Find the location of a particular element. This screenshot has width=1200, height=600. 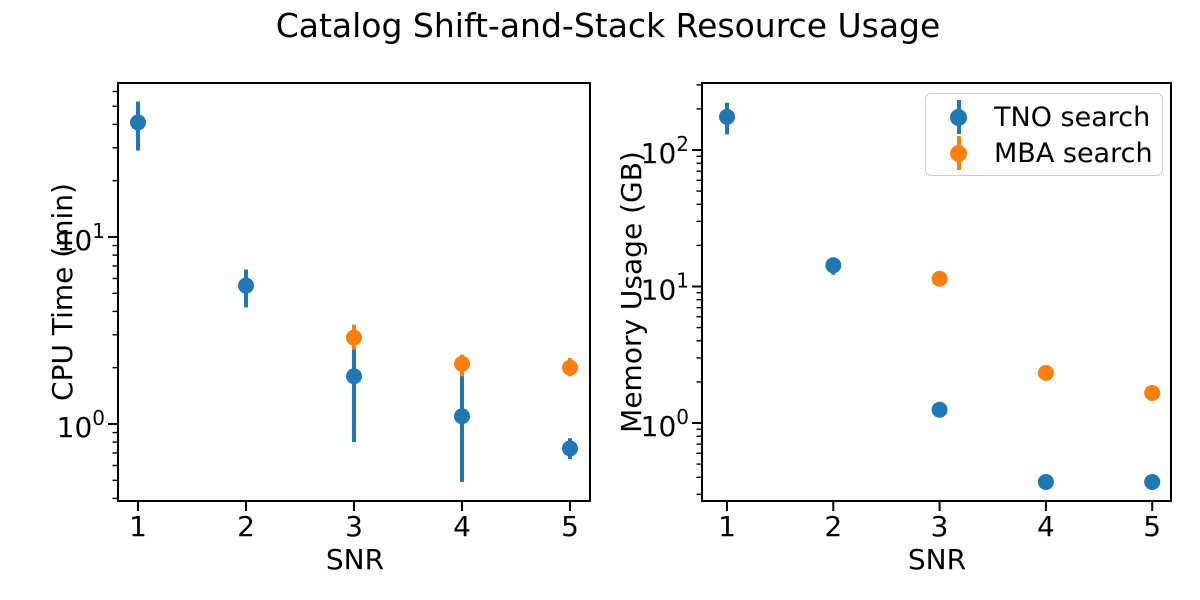

svg-text: 10² is located at coordinates (665, 151).